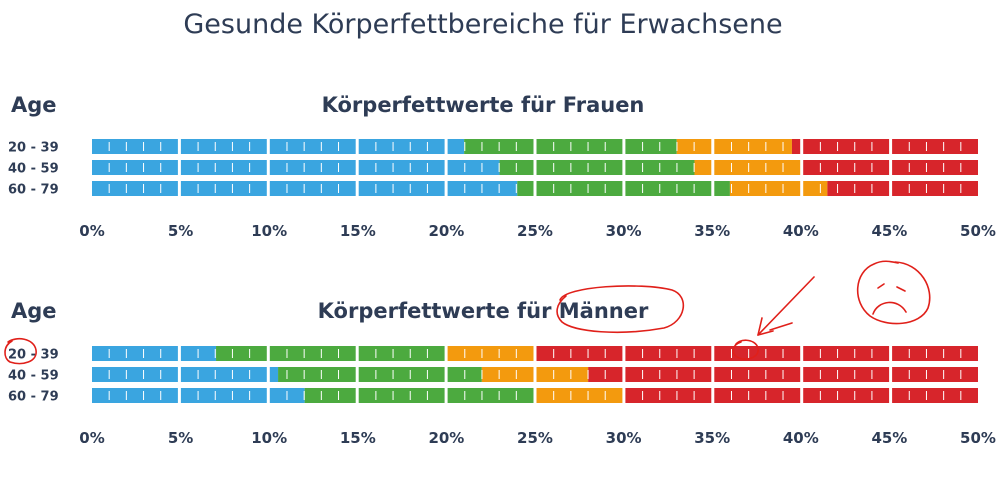 The height and width of the screenshot is (479, 1000). I want to click on circle-around-maenner, so click(620, 309).